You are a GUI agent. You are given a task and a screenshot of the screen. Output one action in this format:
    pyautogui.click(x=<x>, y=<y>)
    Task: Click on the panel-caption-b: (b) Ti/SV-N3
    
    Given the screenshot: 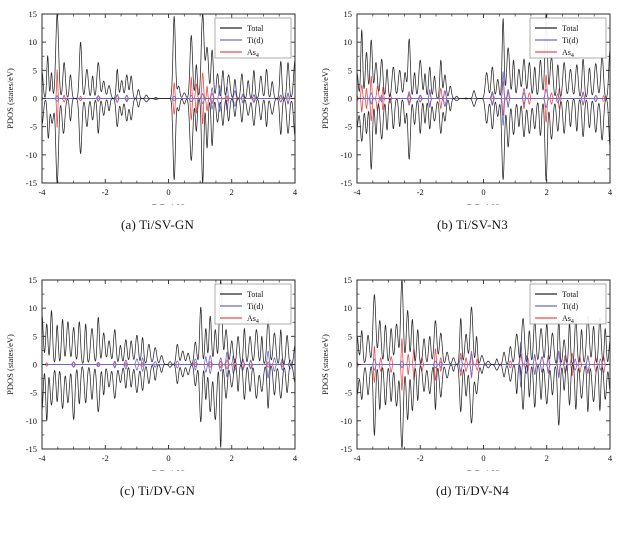 What is the action you would take?
    pyautogui.click(x=472, y=224)
    